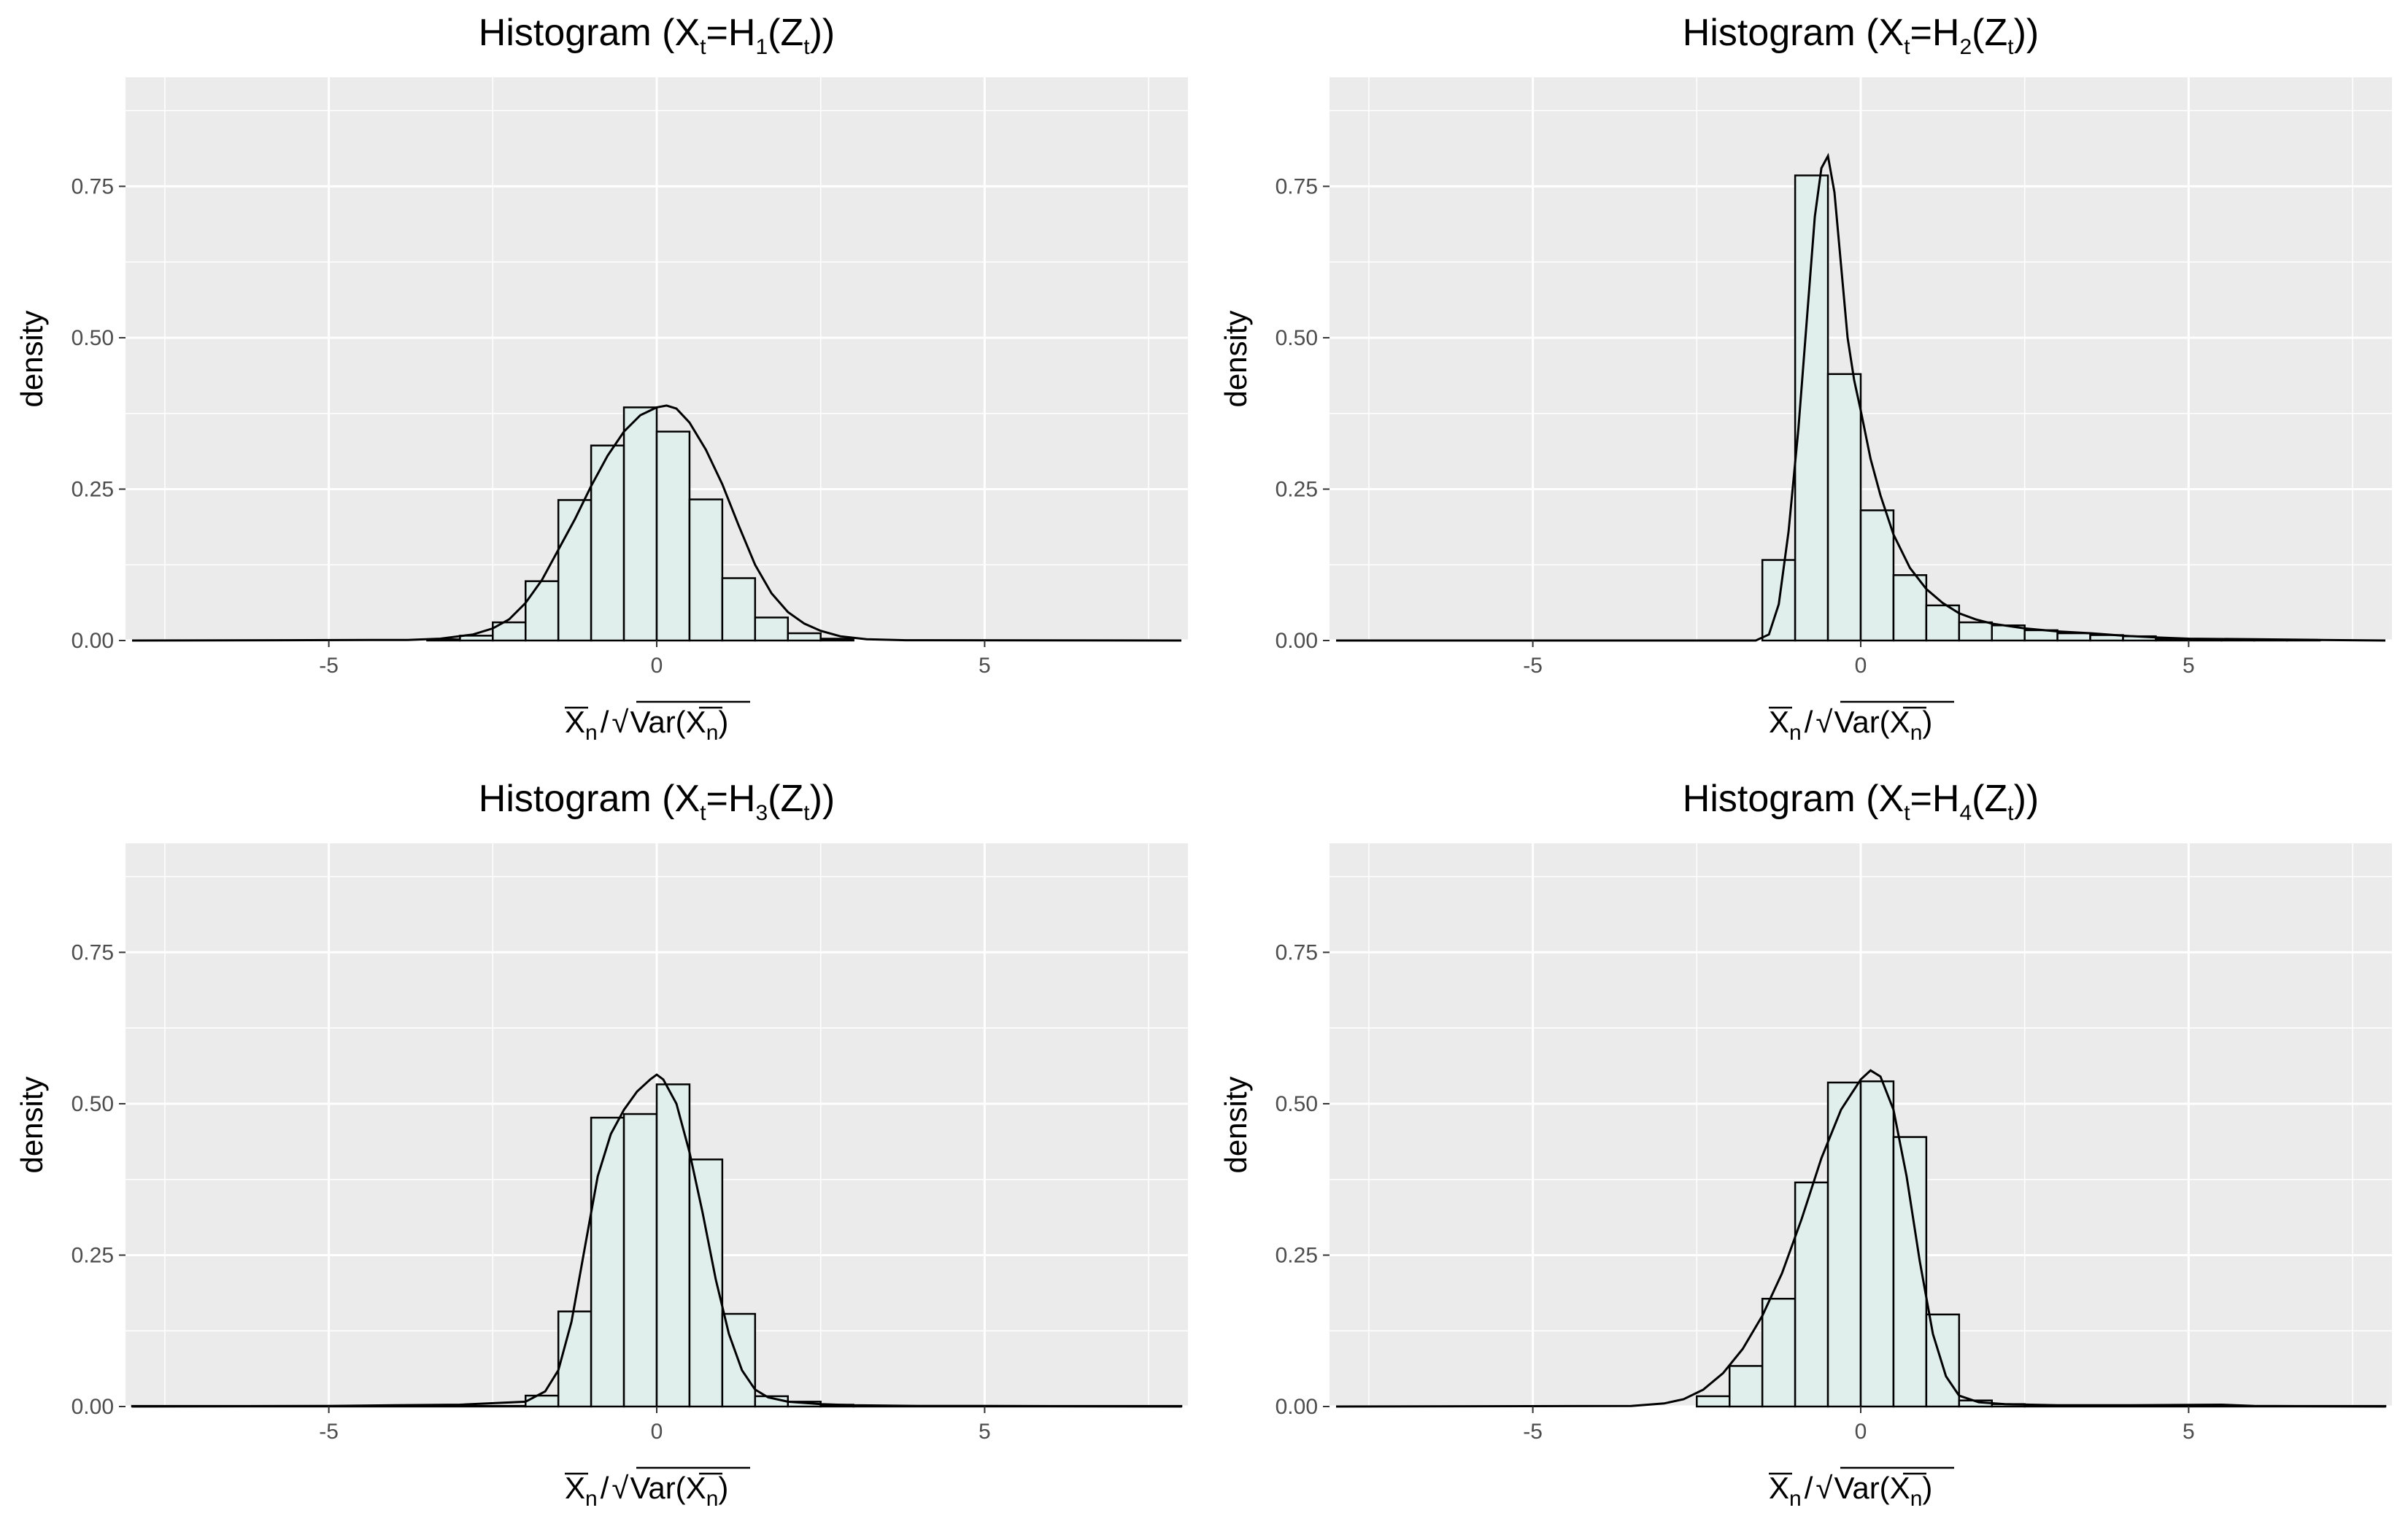 The height and width of the screenshot is (1532, 2408). Describe the element at coordinates (657, 36) in the screenshot. I see `chart-title: Histogram (Xt=H1(Zt))` at that location.